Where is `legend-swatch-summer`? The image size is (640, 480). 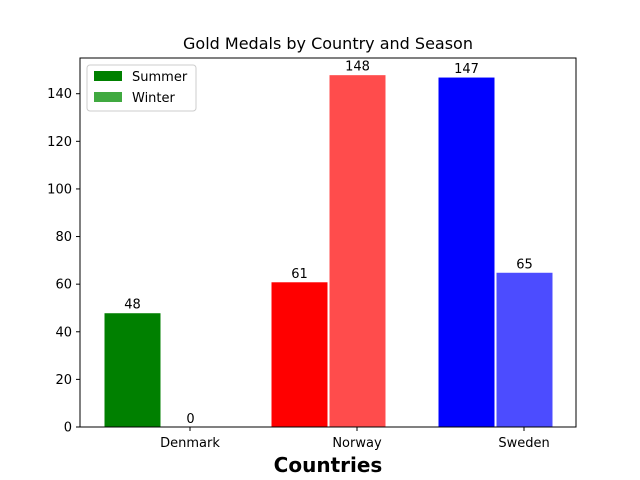 legend-swatch-summer is located at coordinates (108, 76).